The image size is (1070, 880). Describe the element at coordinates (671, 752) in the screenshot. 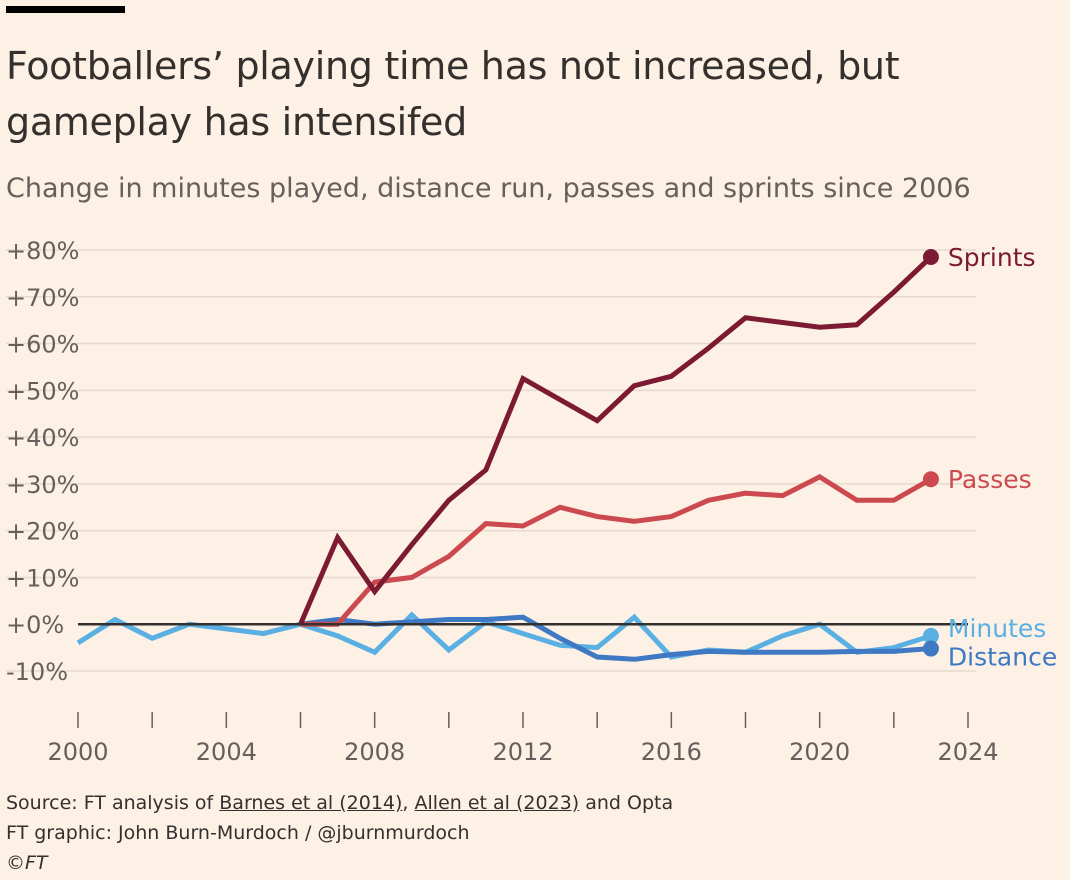

I see `x-tick-label: 2016` at that location.